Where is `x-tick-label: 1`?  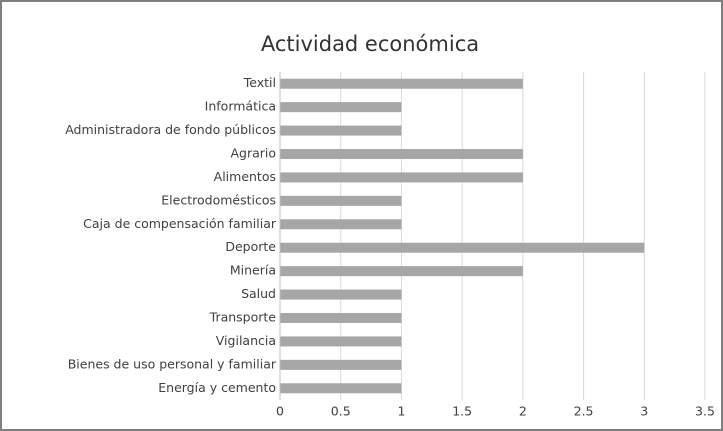 x-tick-label: 1 is located at coordinates (401, 411).